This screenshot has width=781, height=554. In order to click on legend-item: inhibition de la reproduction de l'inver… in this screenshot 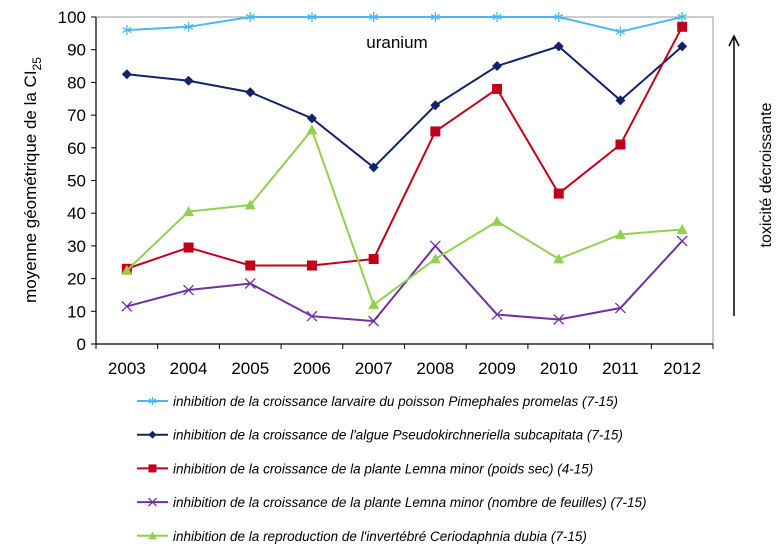, I will do `click(362, 536)`.